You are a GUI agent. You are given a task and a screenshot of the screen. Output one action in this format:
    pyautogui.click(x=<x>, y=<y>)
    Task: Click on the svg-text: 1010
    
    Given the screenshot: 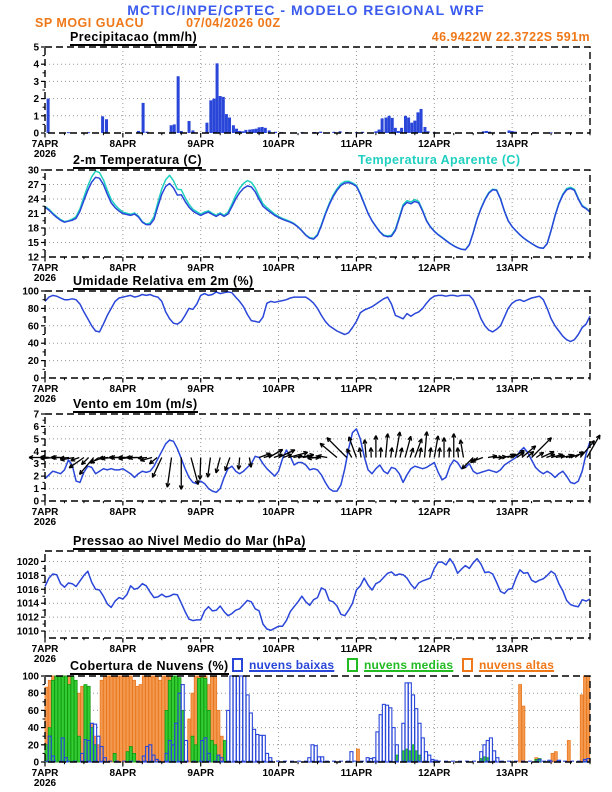 What is the action you would take?
    pyautogui.click(x=28, y=632)
    